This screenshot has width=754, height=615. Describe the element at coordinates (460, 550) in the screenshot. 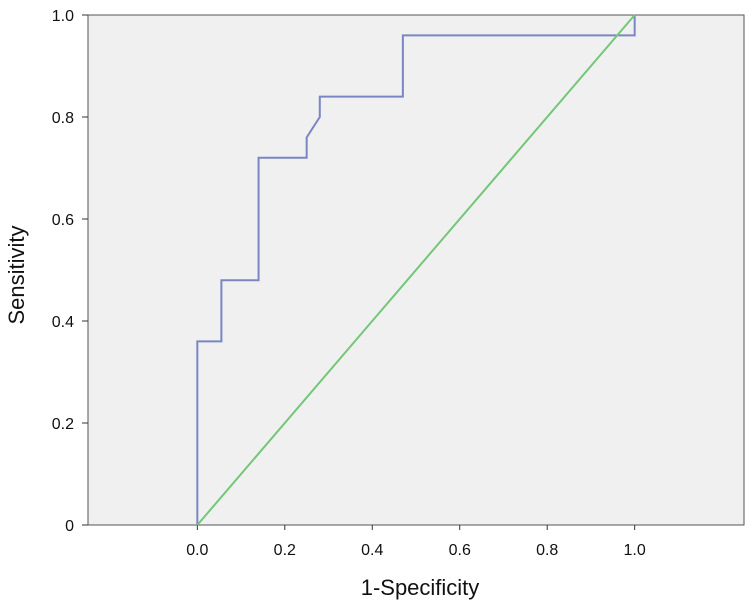

I see `x-tick-label: 0.6` at that location.